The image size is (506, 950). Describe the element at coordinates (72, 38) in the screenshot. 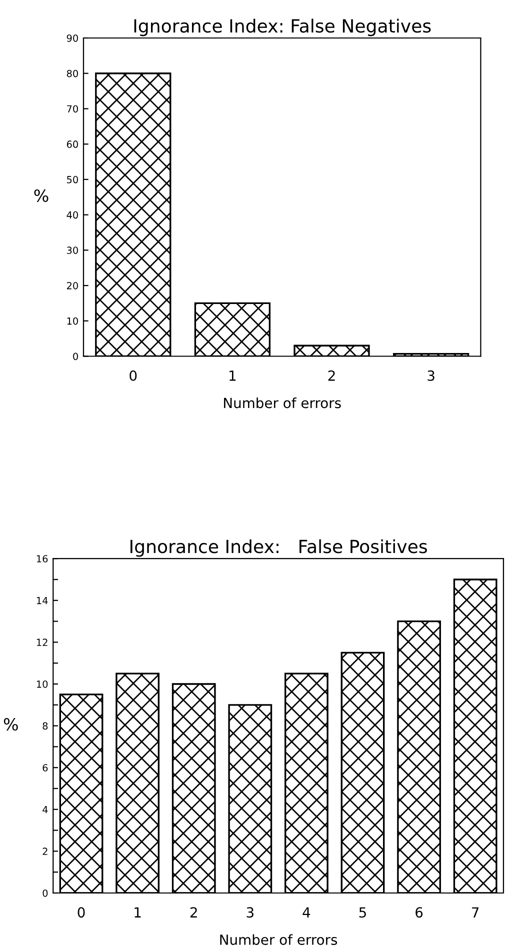

I see `y-tick-label: 90` at that location.